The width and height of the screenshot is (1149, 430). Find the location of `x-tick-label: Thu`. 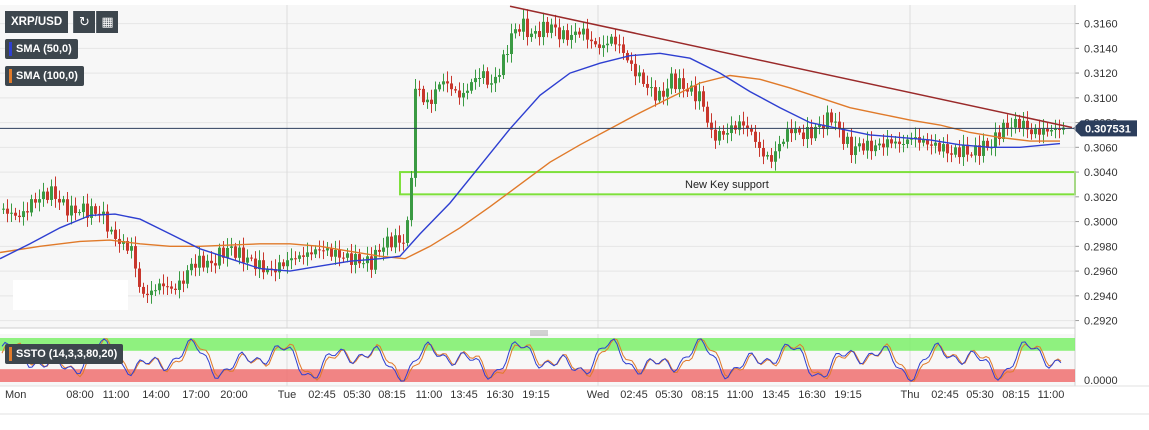

x-tick-label: Thu is located at coordinates (910, 395).